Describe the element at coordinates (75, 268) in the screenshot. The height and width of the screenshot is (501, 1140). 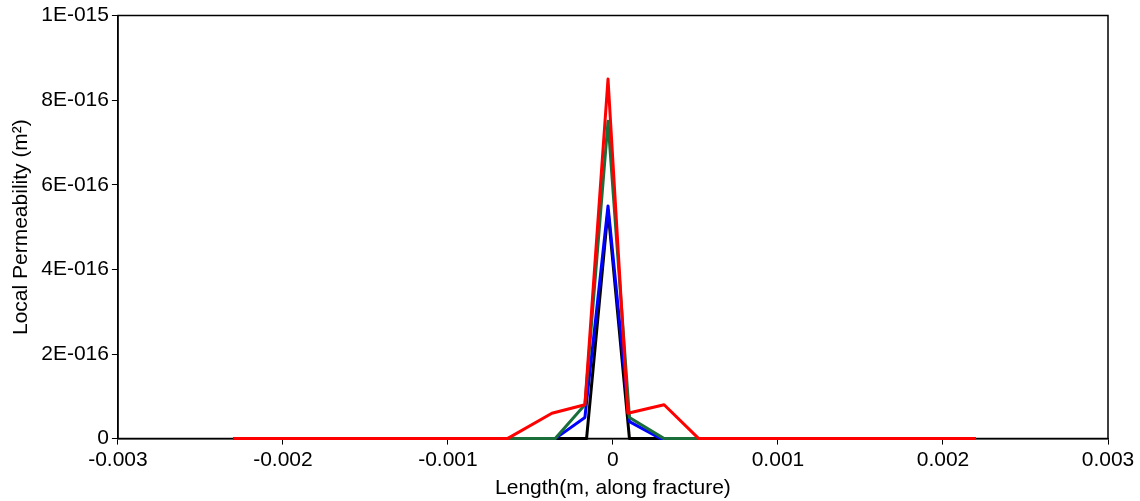
I see `y-tick-label: 4E-016` at that location.